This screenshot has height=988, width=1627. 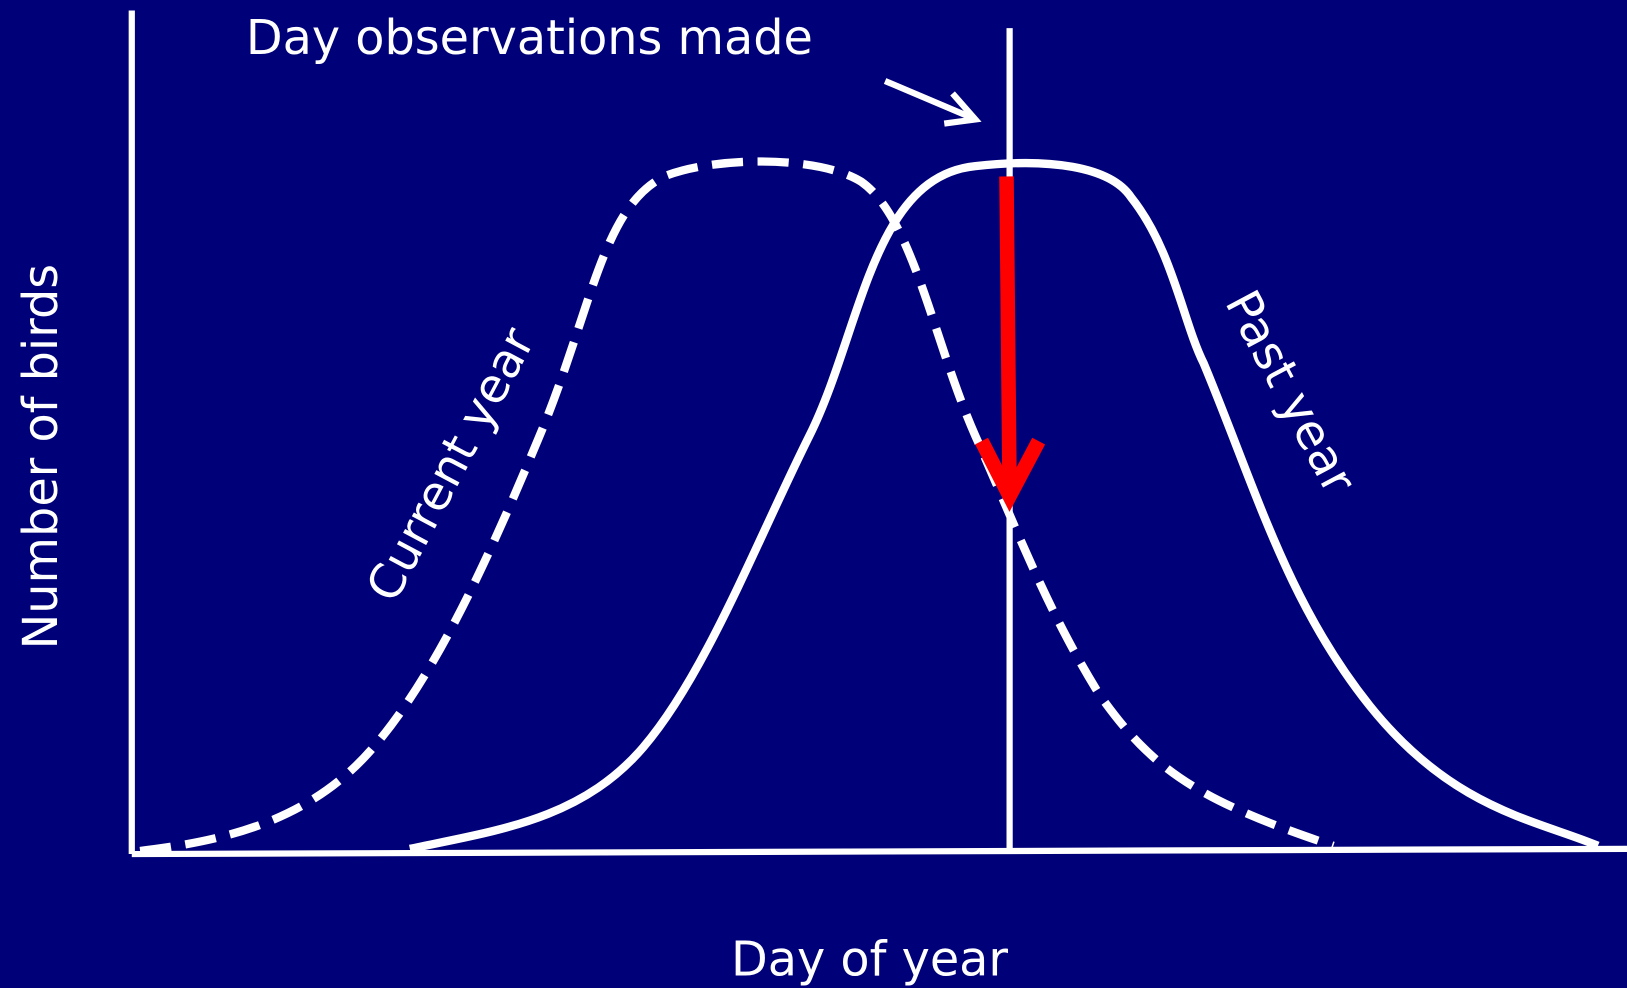 I want to click on decline-arrowhead, so click(x=1010, y=474).